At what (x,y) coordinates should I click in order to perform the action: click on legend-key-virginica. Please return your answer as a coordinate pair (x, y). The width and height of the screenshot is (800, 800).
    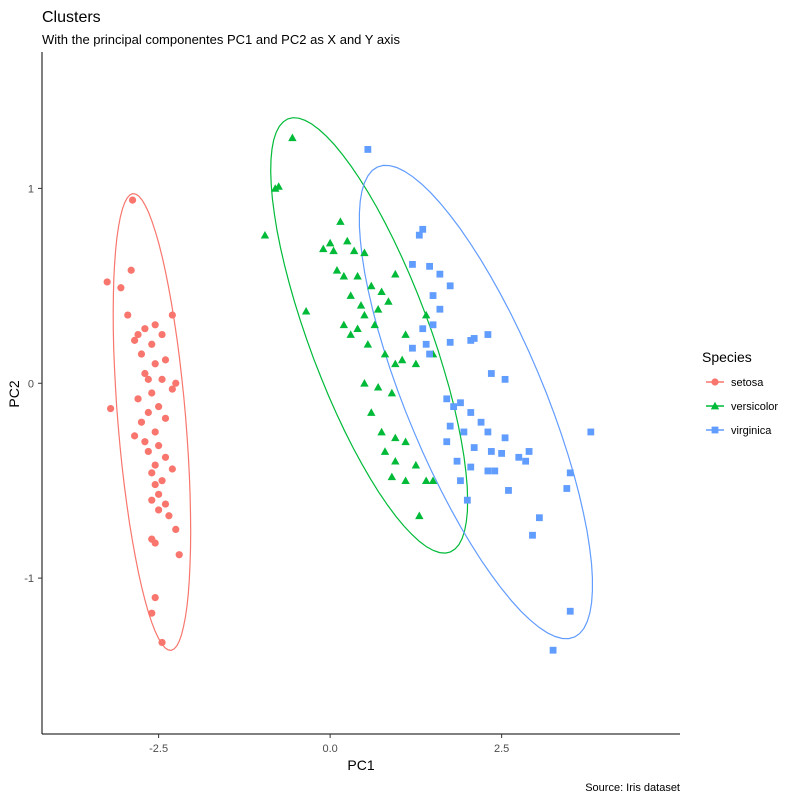
    Looking at the image, I should click on (715, 430).